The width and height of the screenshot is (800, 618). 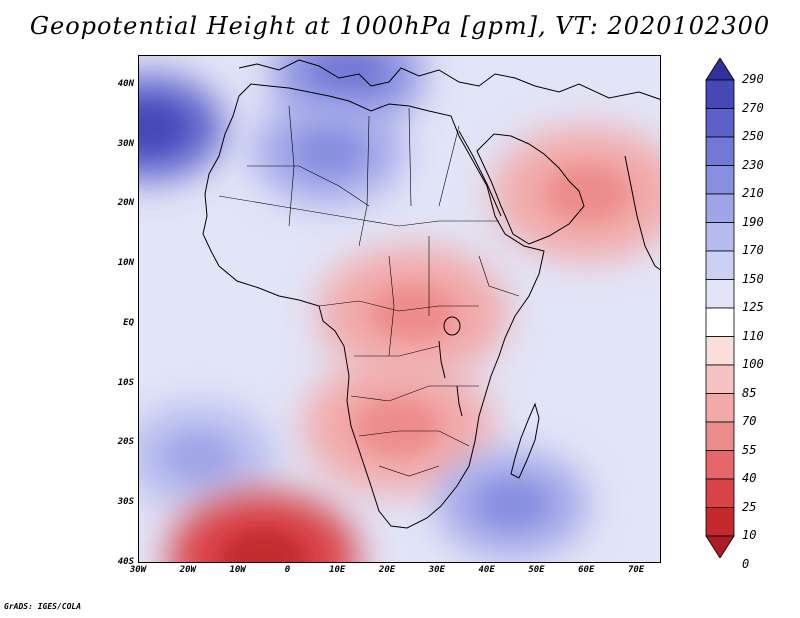 What do you see at coordinates (587, 193) in the screenshot?
I see `field-core-arabian-low` at bounding box center [587, 193].